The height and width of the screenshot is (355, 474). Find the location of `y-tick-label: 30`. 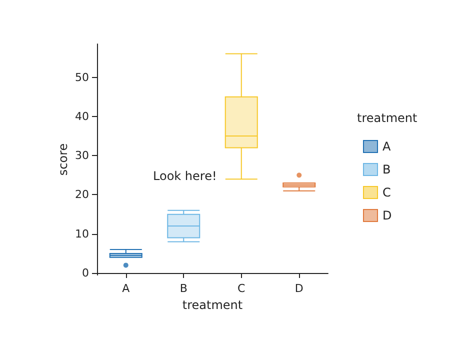

y-tick-label: 30 is located at coordinates (82, 155).